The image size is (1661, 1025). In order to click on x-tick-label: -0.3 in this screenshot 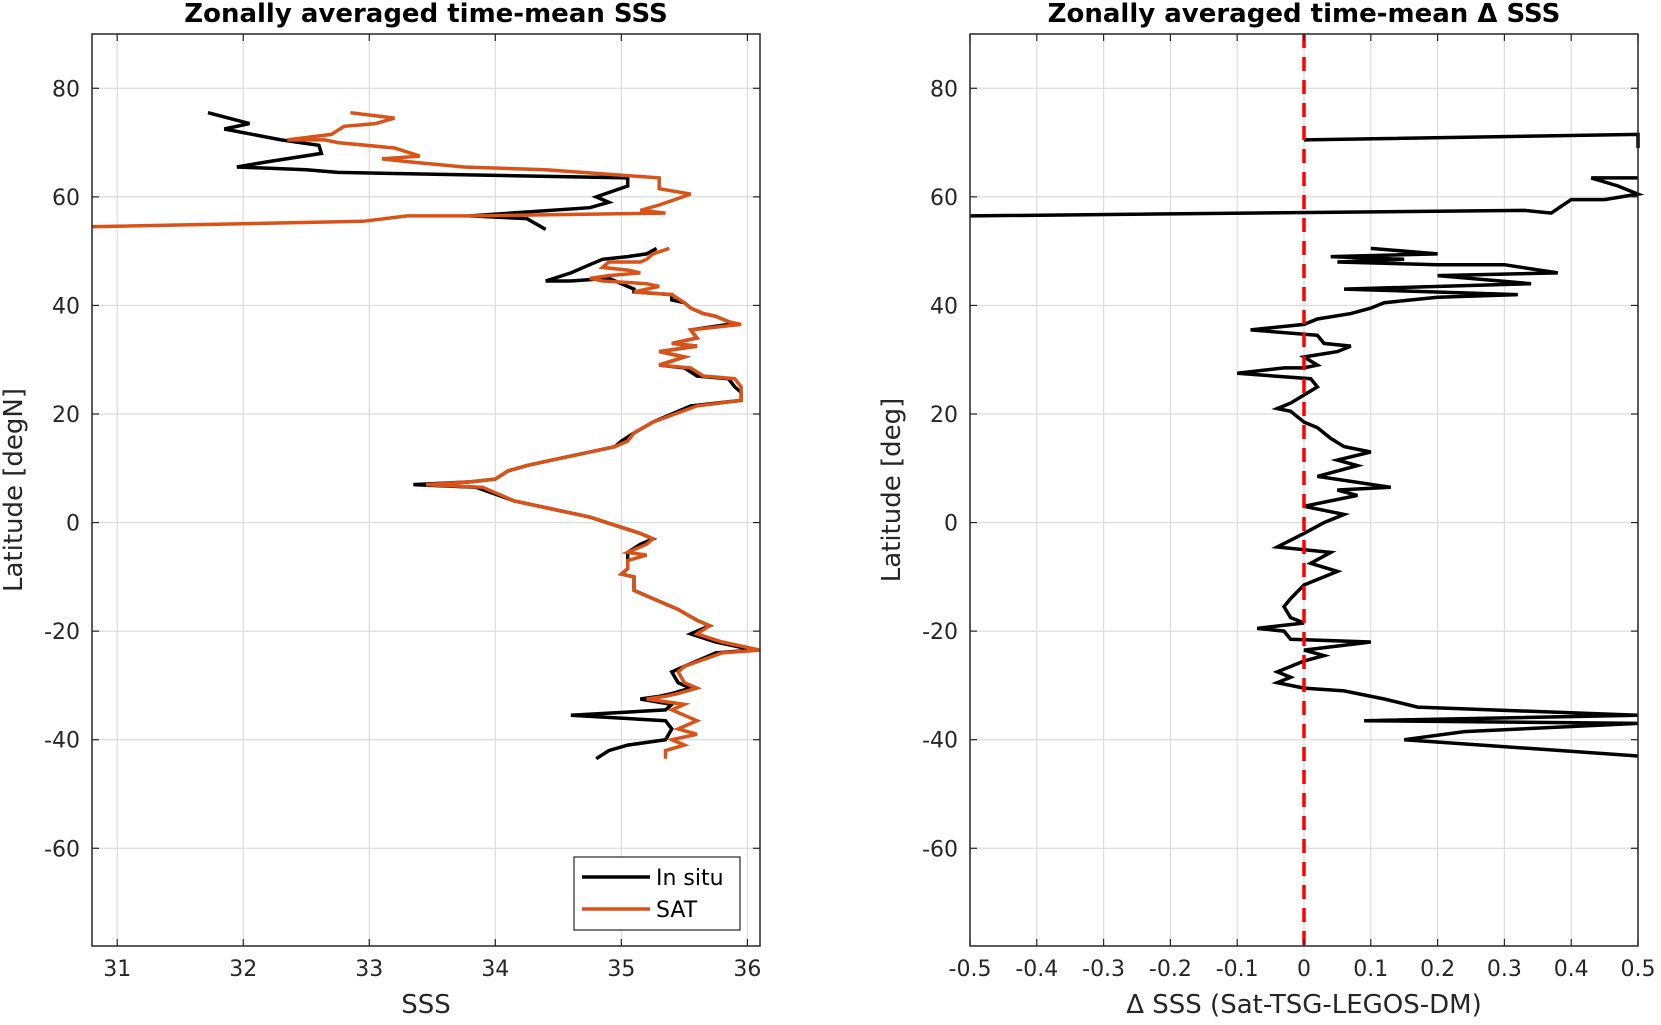, I will do `click(1103, 969)`.